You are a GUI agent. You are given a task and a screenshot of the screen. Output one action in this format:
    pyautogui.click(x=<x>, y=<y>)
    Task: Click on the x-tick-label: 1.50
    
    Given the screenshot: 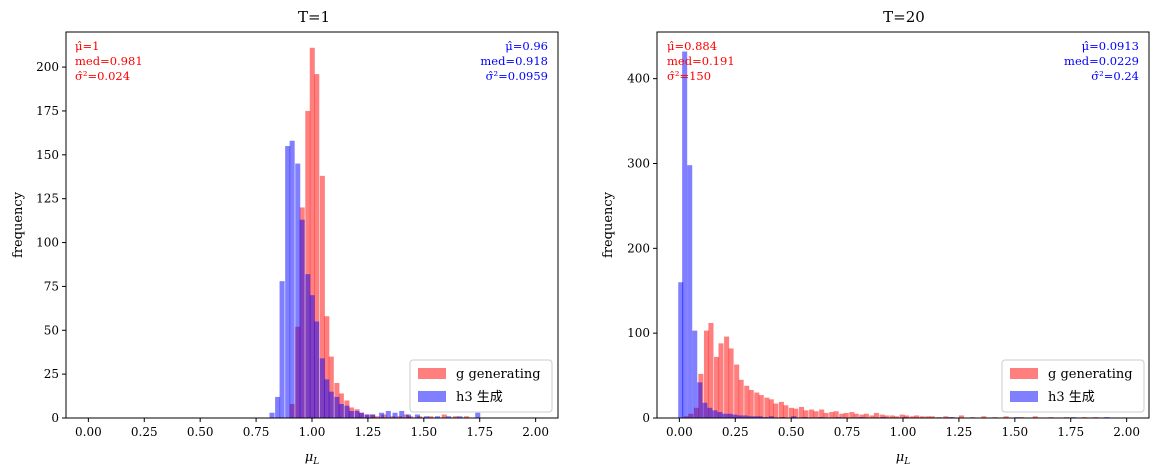 What is the action you would take?
    pyautogui.click(x=1014, y=432)
    